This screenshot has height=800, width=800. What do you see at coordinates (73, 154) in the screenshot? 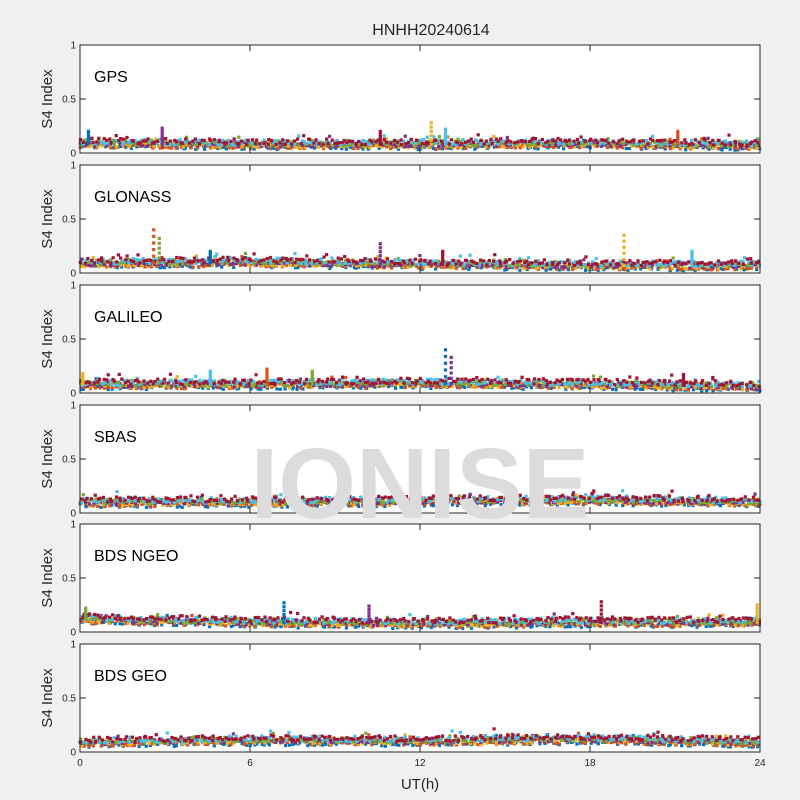
I see `y-tick-label: 0` at bounding box center [73, 154].